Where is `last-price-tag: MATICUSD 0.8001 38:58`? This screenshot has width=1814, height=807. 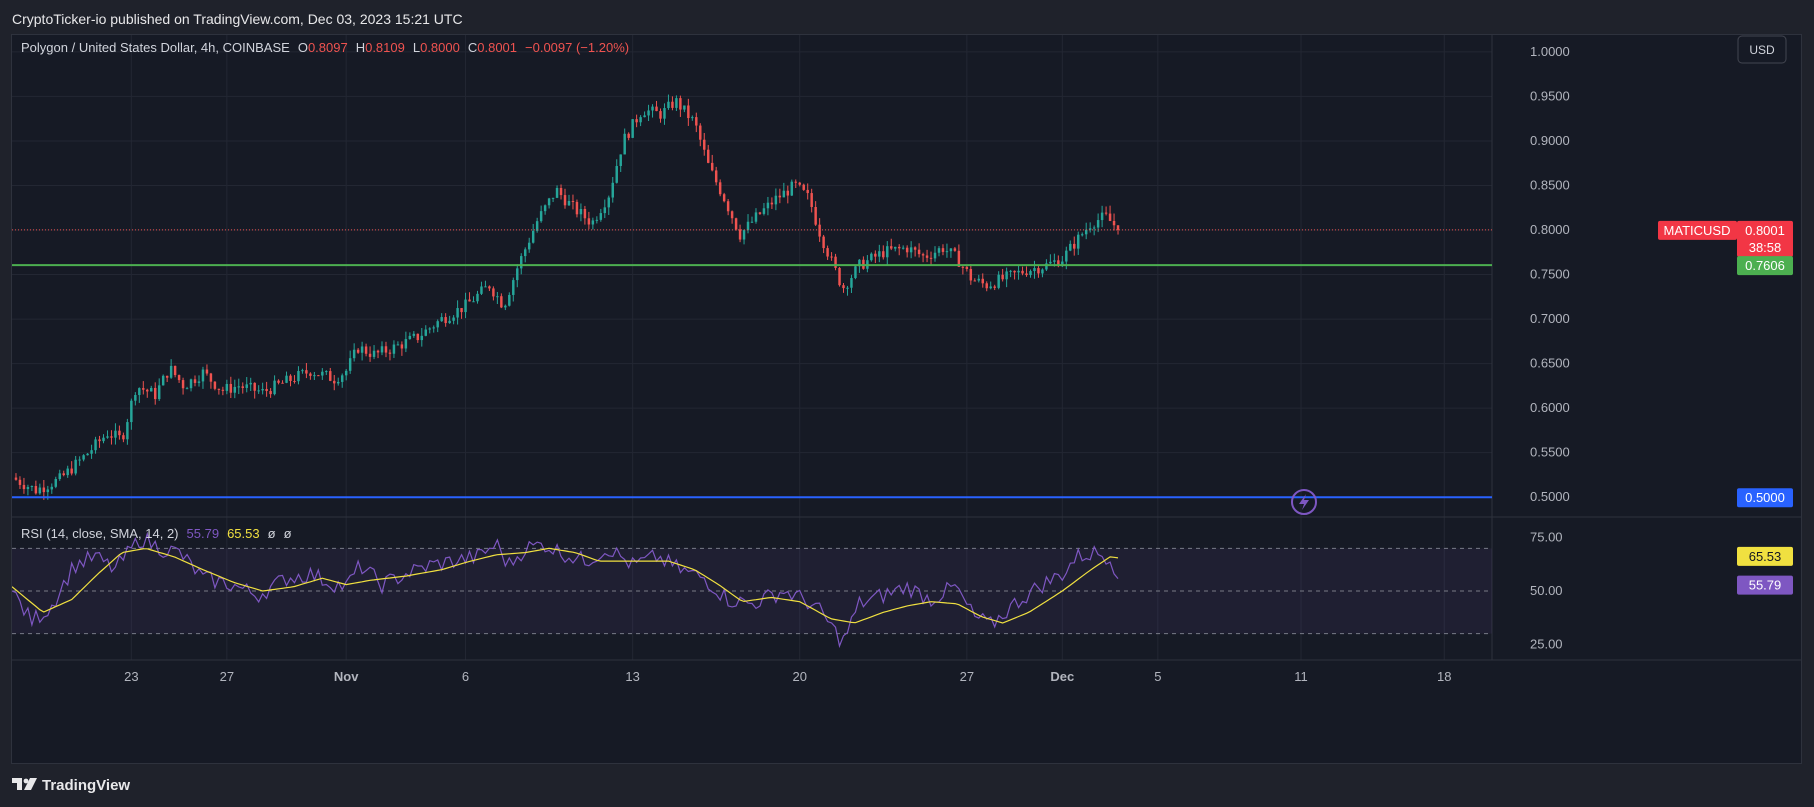 last-price-tag: MATICUSD 0.8001 38:58 is located at coordinates (1725, 238).